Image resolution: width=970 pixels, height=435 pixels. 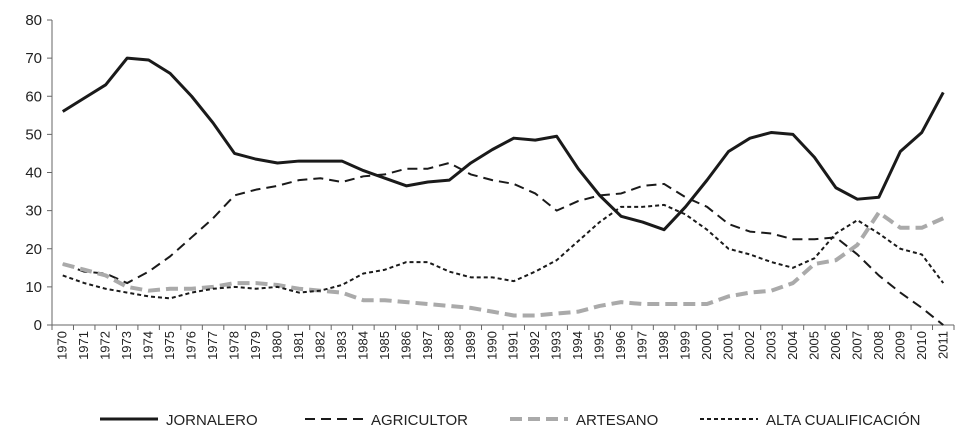 I want to click on y-tick-label: 20, so click(x=33, y=249).